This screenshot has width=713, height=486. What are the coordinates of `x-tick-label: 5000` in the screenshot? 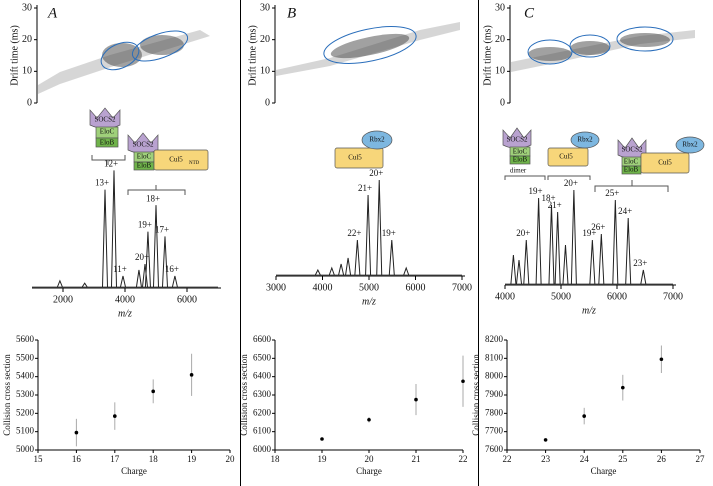 It's located at (561, 296).